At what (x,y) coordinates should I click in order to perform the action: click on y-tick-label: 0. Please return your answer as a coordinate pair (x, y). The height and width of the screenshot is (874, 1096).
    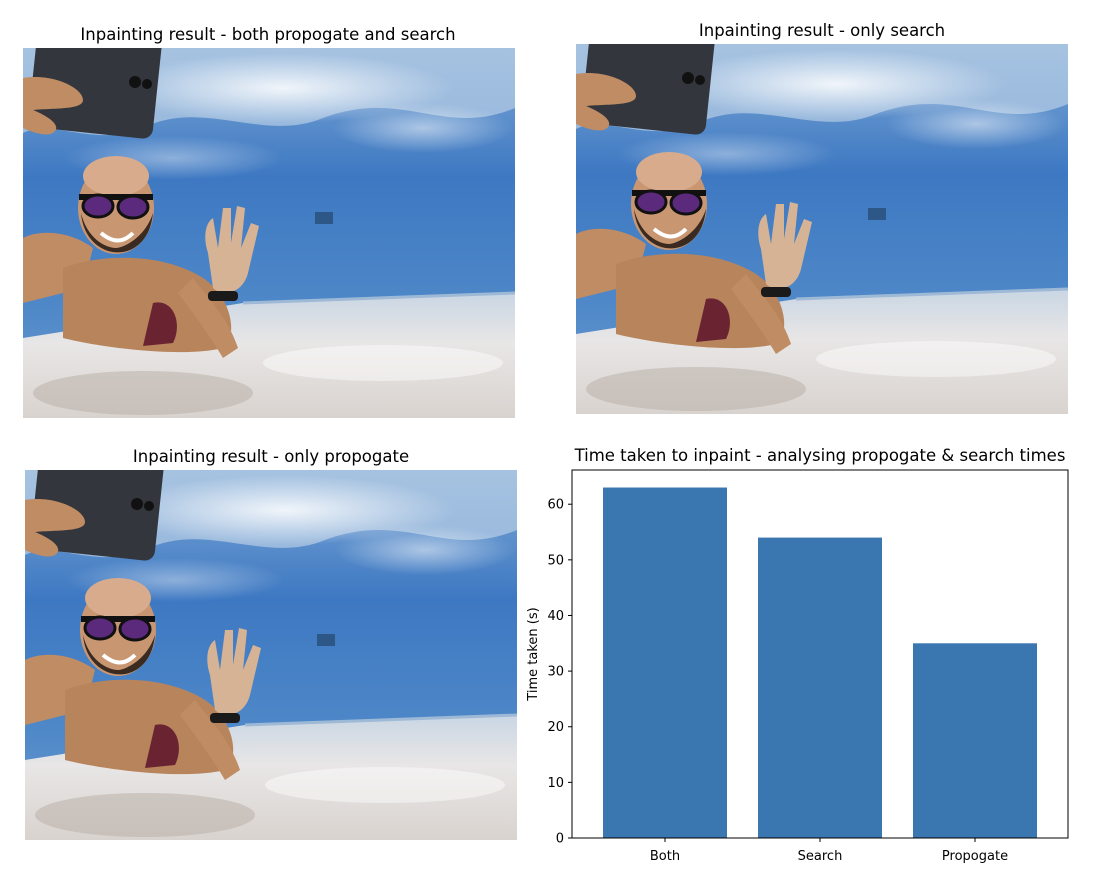
    Looking at the image, I should click on (560, 839).